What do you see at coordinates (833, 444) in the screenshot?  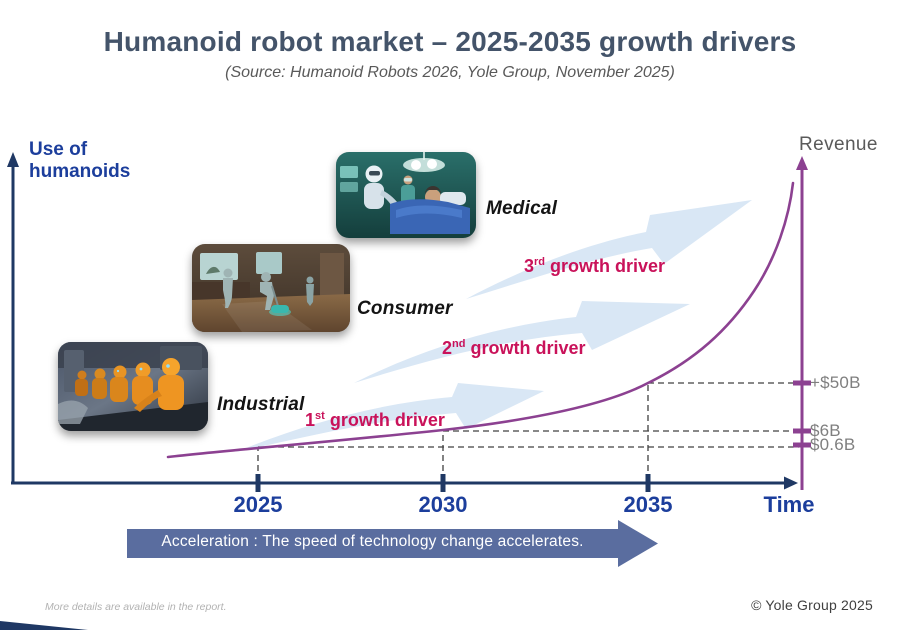 I see `revenue-tick-0-6b: $0.6B` at bounding box center [833, 444].